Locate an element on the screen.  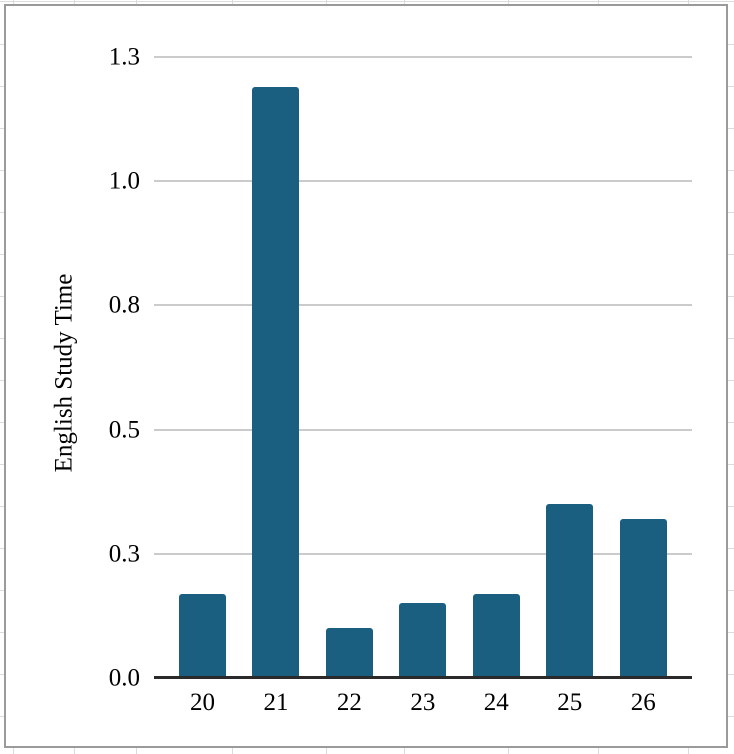
y-tick-label: 0.5 is located at coordinates (124, 430).